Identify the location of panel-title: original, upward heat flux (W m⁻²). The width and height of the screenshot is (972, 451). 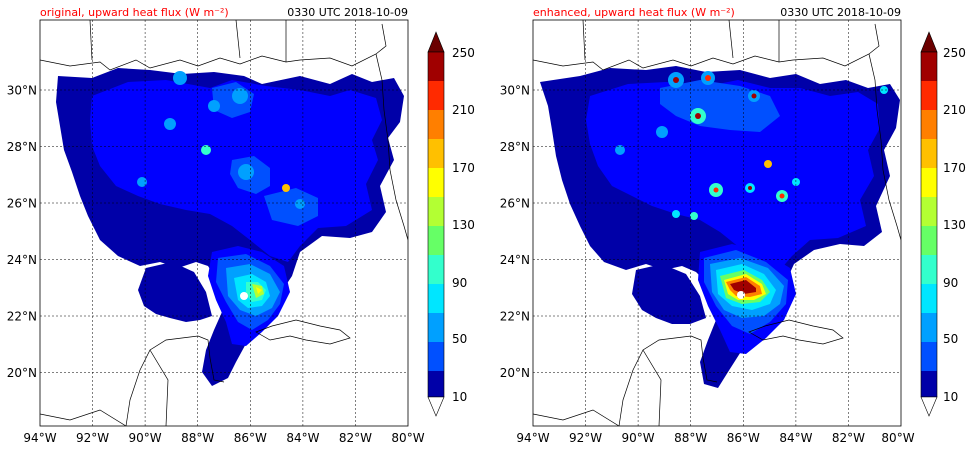
(134, 12).